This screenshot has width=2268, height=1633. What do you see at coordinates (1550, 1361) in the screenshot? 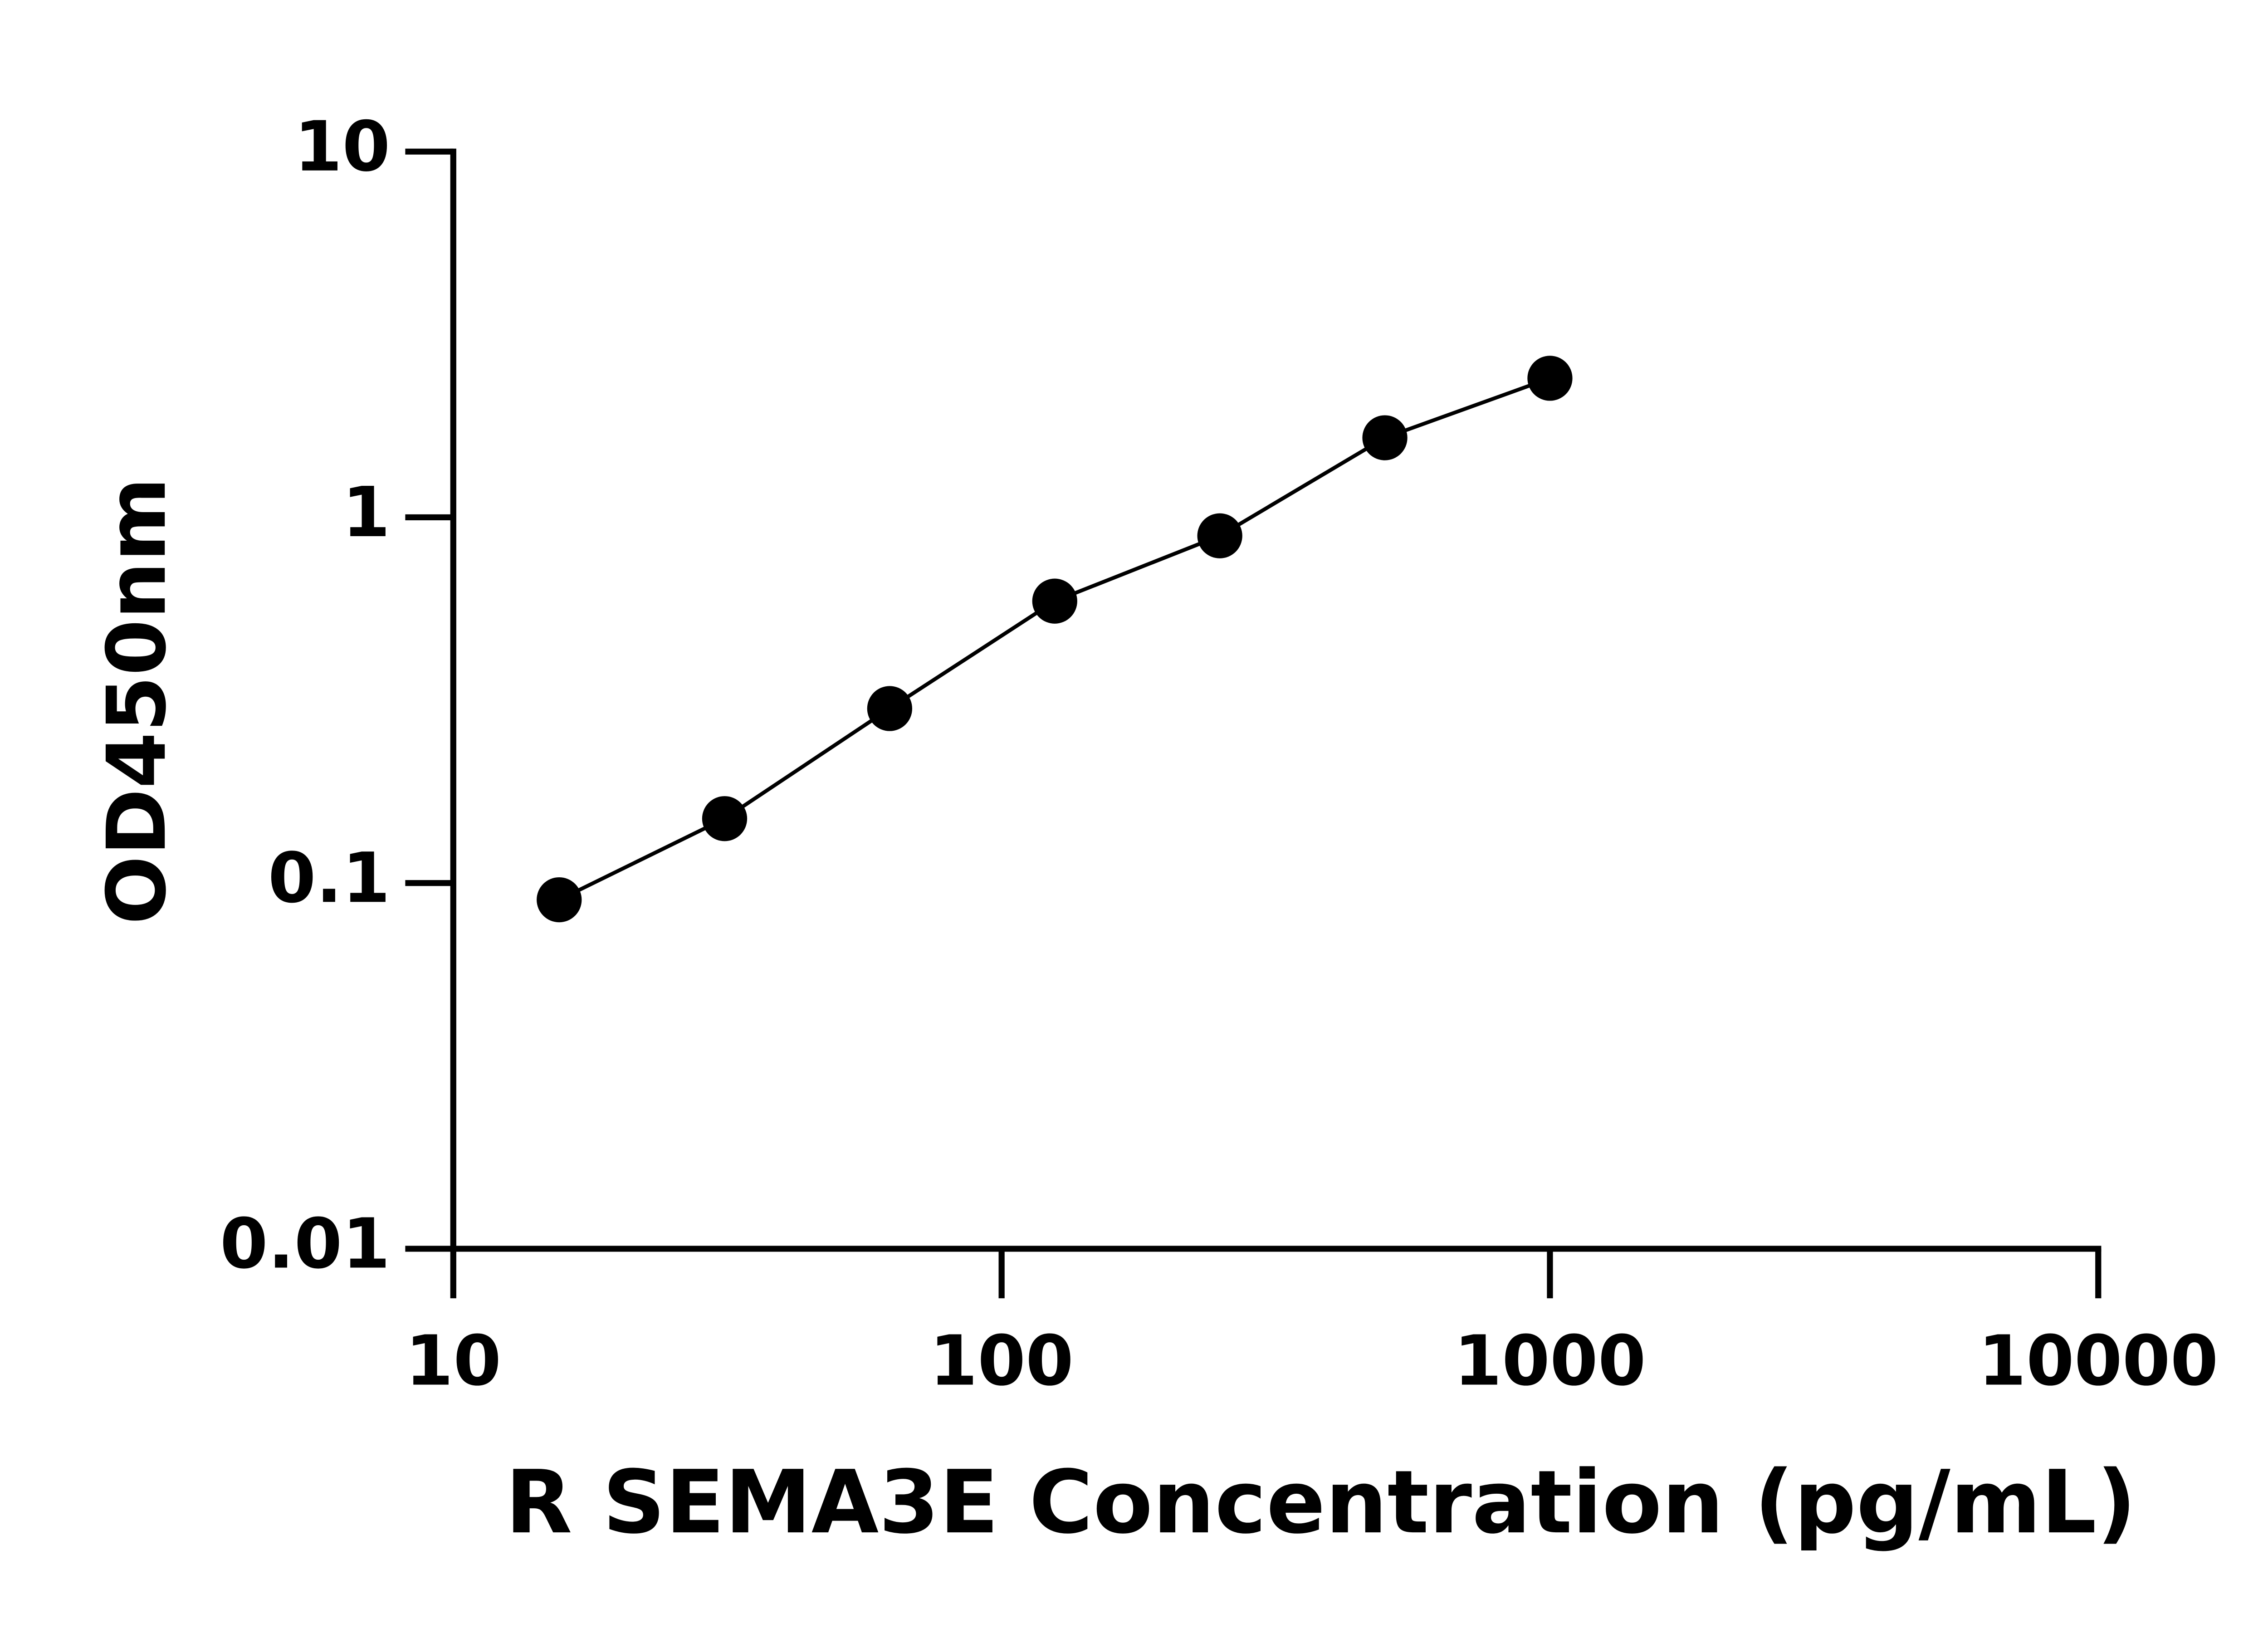
I see `x-tick-label: 1000` at bounding box center [1550, 1361].